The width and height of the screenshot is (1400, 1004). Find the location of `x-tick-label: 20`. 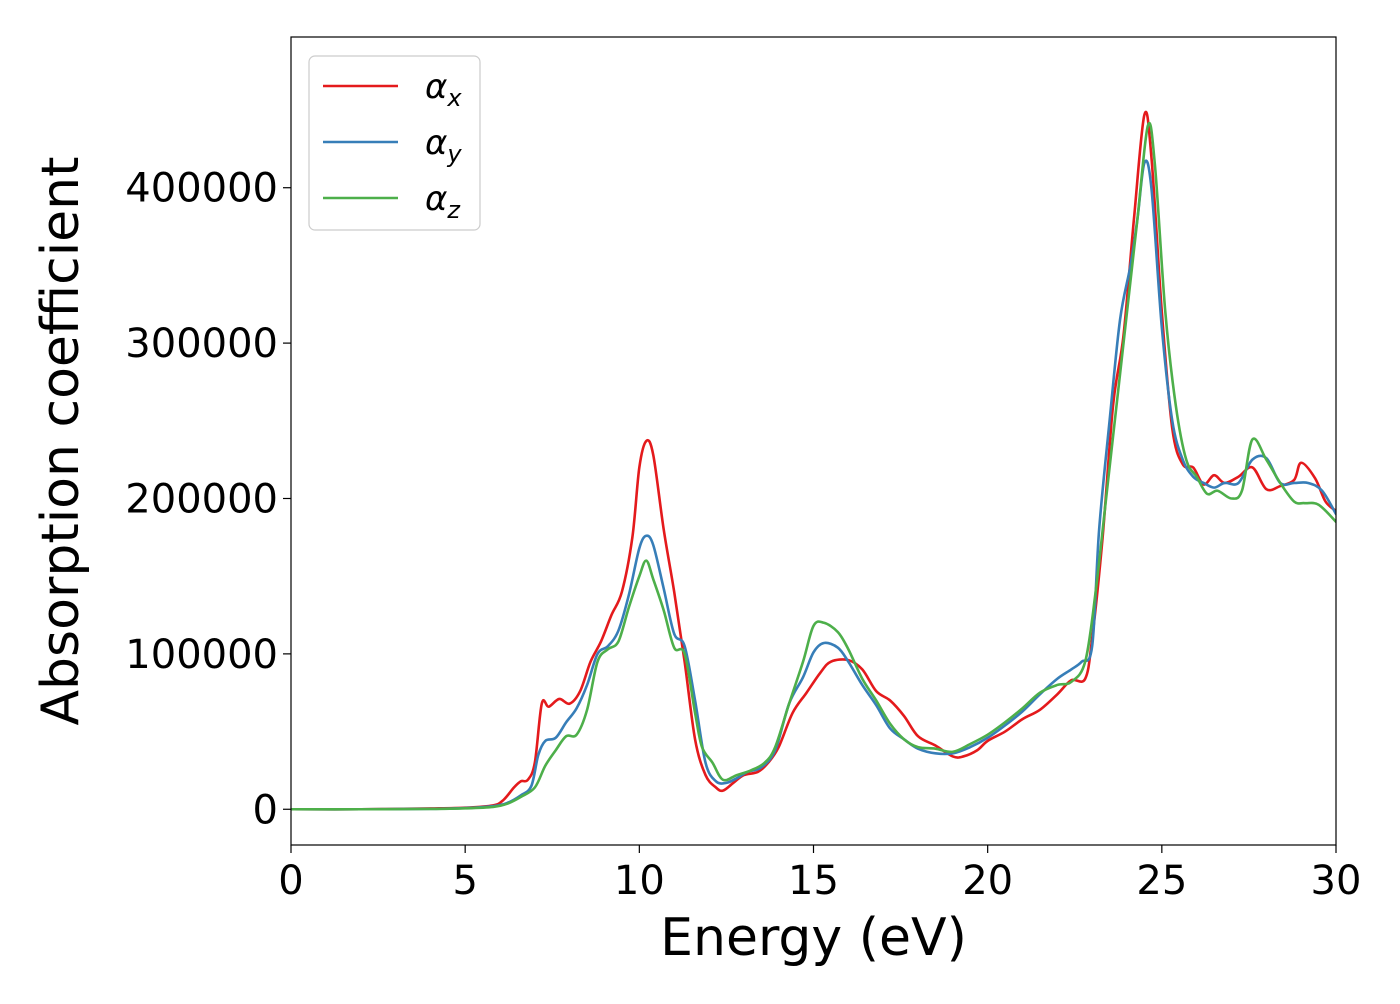

x-tick-label: 20 is located at coordinates (987, 881).